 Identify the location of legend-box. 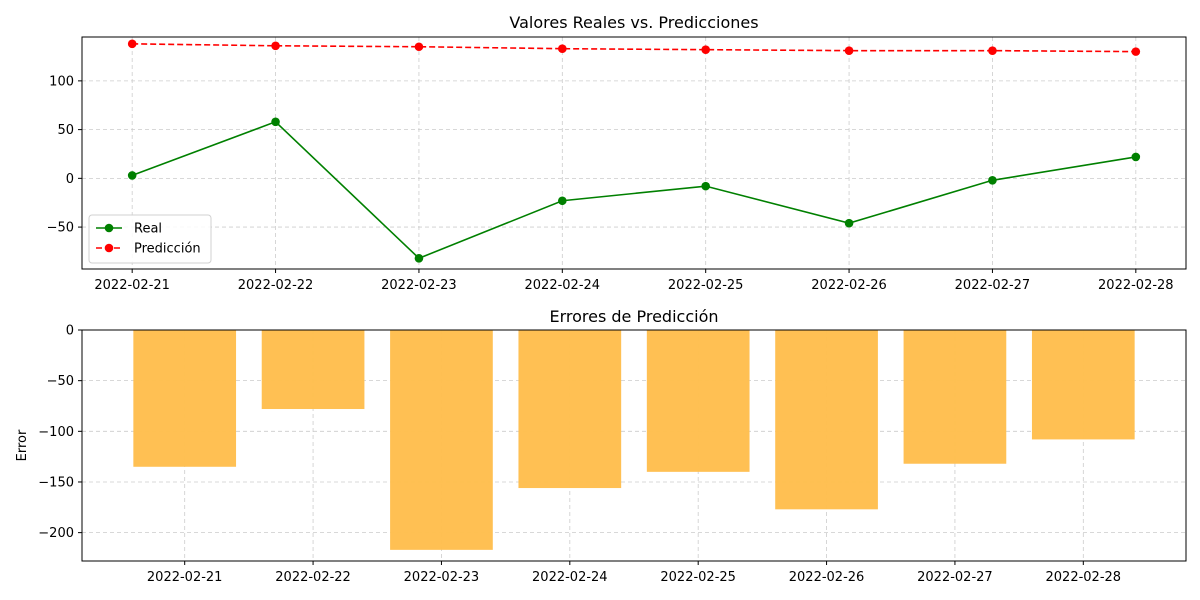
(150, 239).